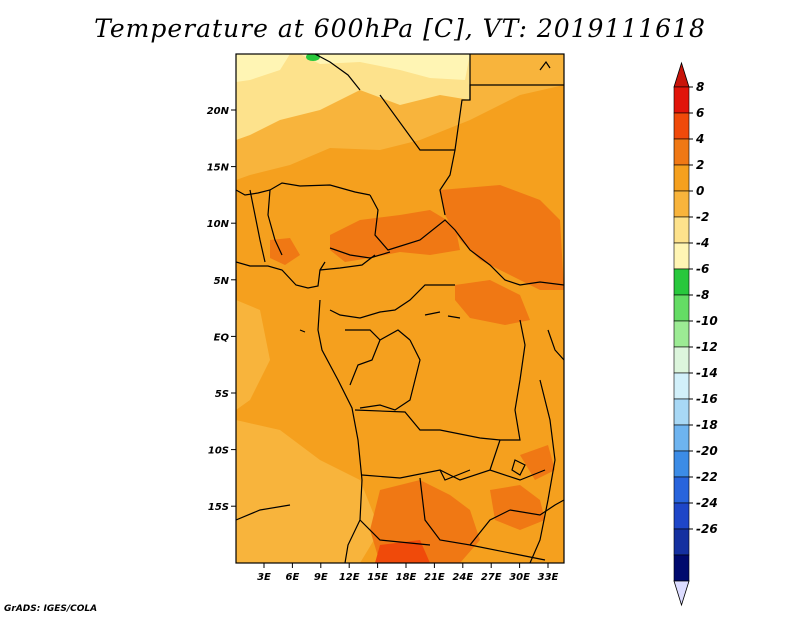 The width and height of the screenshot is (800, 618). What do you see at coordinates (700, 87) in the screenshot?
I see `colorbar-label: 8` at bounding box center [700, 87].